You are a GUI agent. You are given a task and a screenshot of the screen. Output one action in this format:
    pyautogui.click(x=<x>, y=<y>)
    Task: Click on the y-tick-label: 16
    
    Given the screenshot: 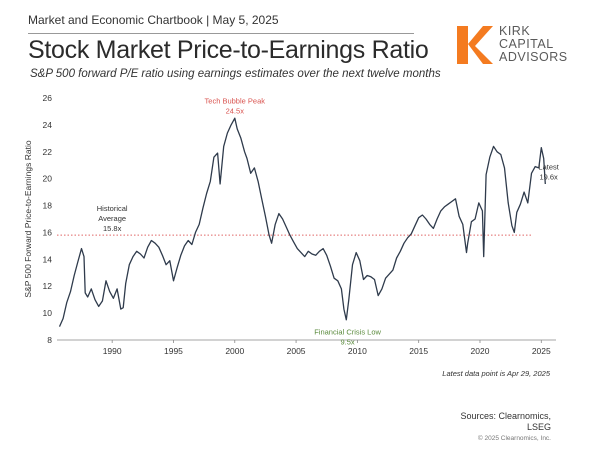 What is the action you would take?
    pyautogui.click(x=48, y=232)
    